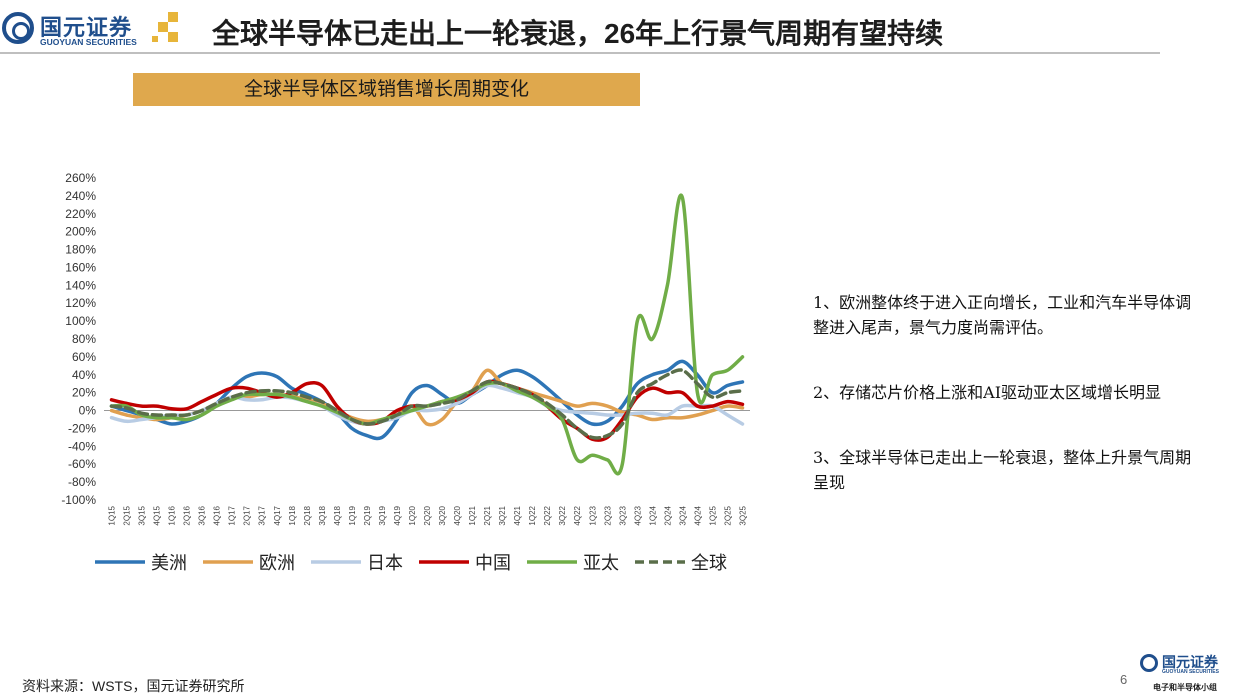 The width and height of the screenshot is (1240, 697). What do you see at coordinates (292, 515) in the screenshot?
I see `x-tick-label: 1Q18` at bounding box center [292, 515].